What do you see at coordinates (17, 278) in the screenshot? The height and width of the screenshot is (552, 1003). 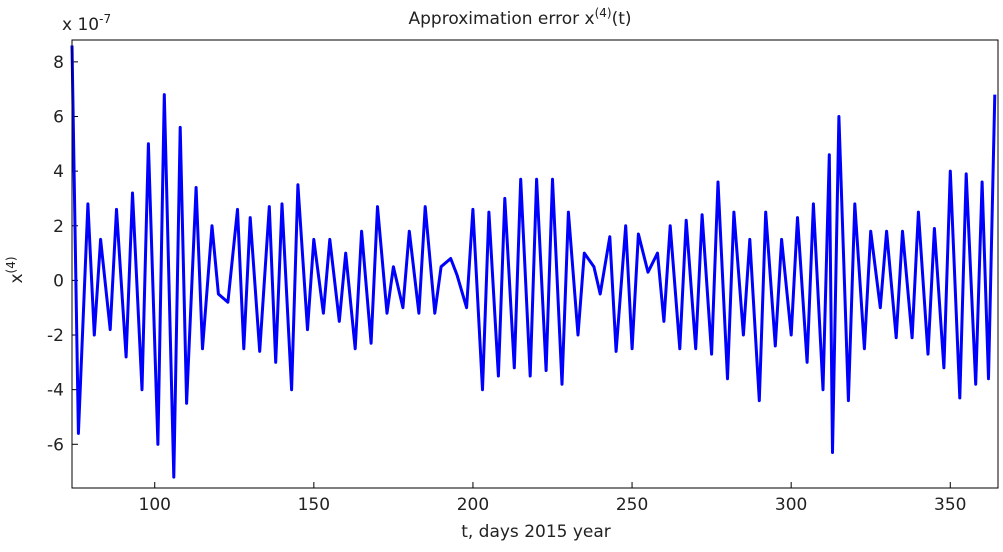 I see `ylabel-text: x` at bounding box center [17, 278].